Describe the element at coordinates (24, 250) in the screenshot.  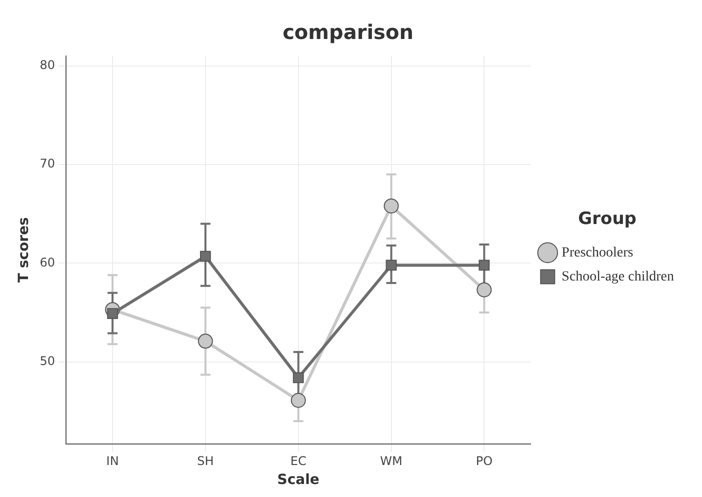
I see `y-axis-title: T scores` at that location.